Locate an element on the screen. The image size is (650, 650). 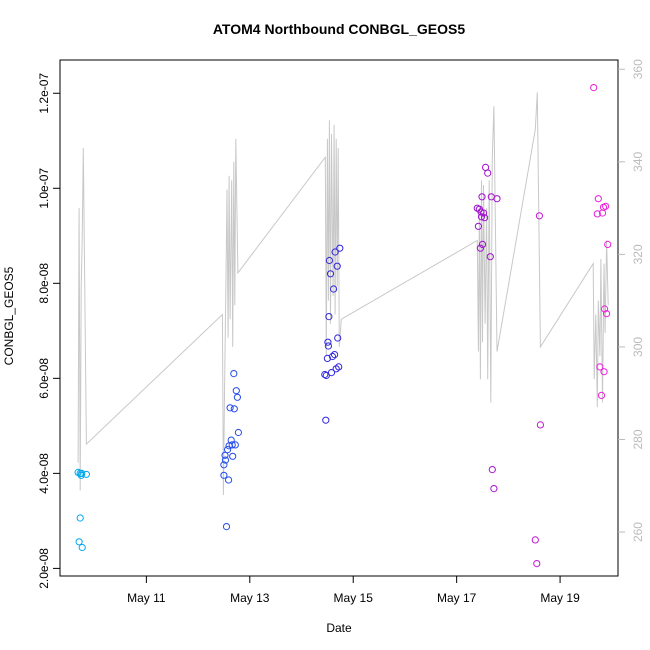
x-axis: May 11 May 13 May 15 May 17 May 19 is located at coordinates (353, 590).